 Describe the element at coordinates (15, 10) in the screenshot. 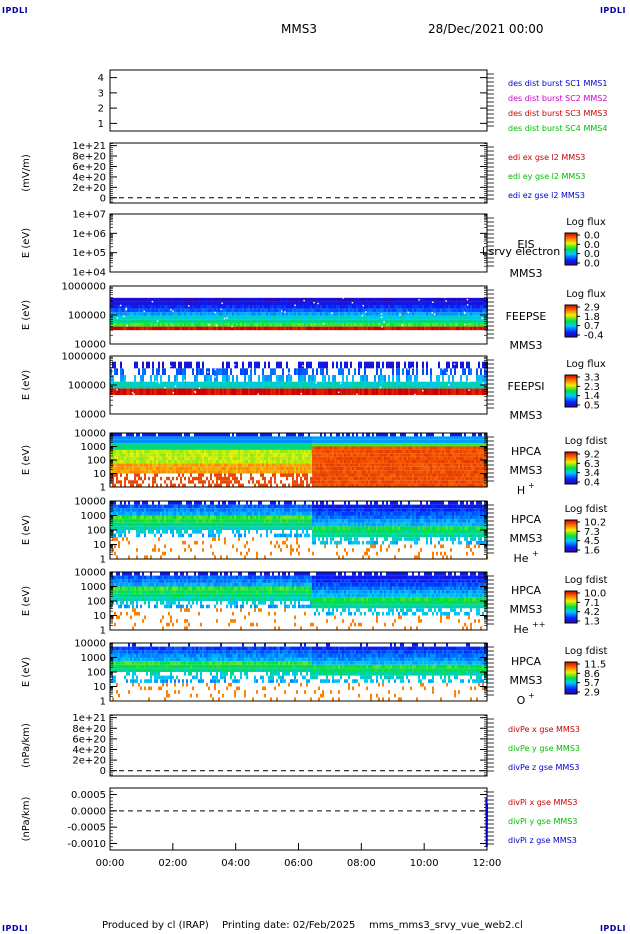

I see `corner-label-top-left: IPDLI` at that location.